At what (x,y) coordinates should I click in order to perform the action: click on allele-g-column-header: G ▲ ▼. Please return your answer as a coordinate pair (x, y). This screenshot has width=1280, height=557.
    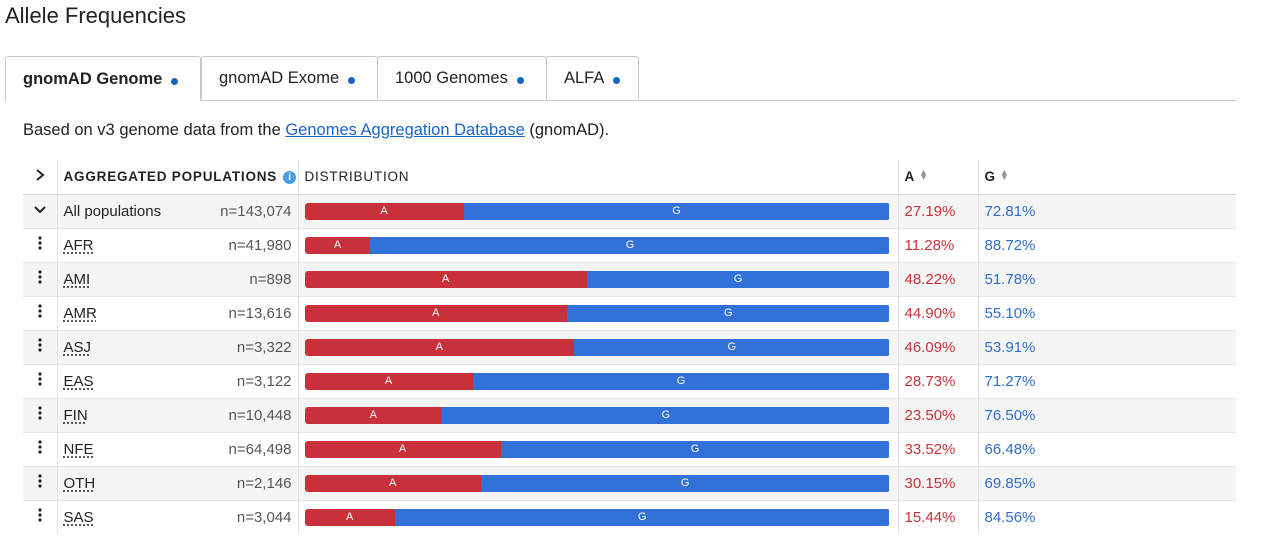
    Looking at the image, I should click on (1106, 177).